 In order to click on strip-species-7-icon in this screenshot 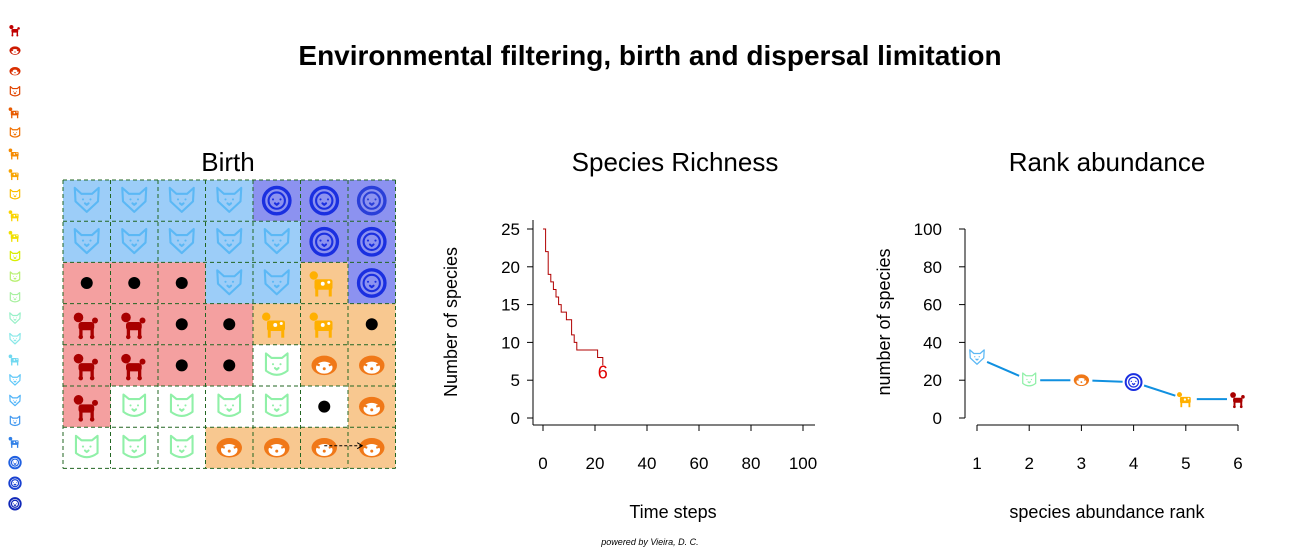, I will do `click(13, 154)`.